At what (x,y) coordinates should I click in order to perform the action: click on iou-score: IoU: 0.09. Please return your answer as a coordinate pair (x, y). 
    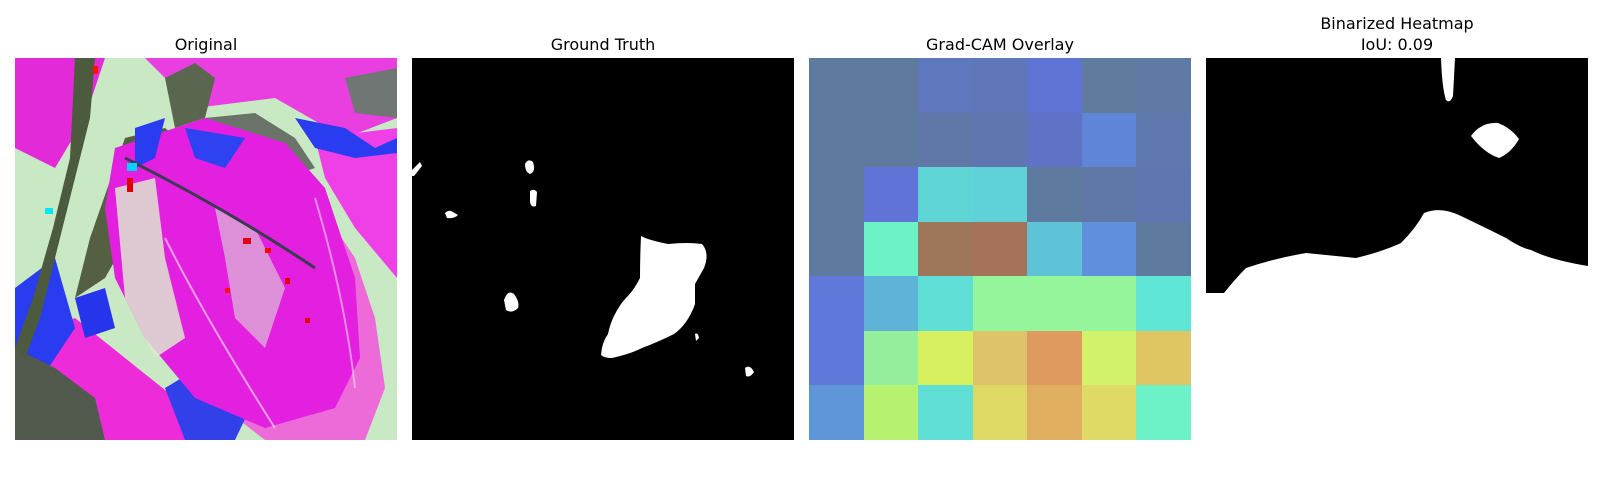
    Looking at the image, I should click on (1397, 44).